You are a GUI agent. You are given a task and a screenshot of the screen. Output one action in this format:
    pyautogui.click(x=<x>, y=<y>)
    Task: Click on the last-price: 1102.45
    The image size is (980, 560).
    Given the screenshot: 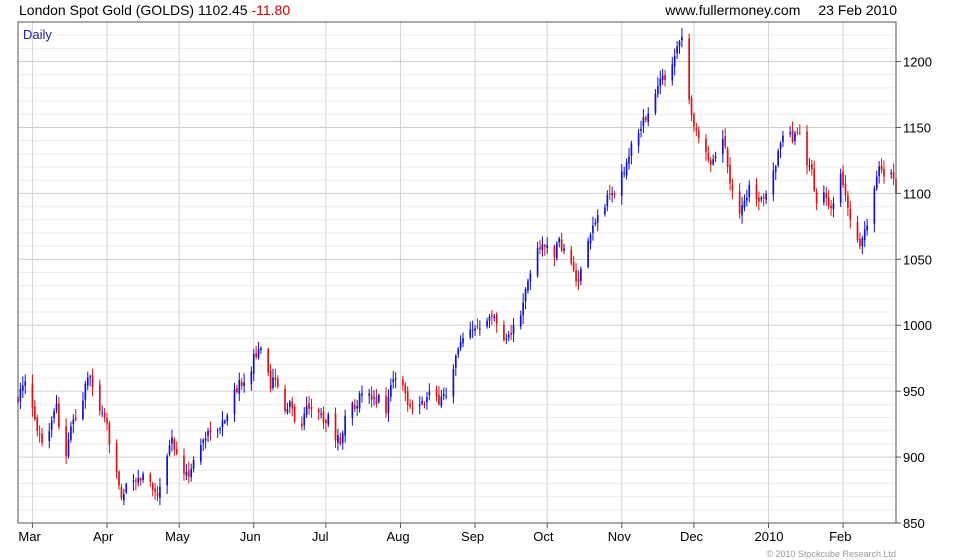 What is the action you would take?
    pyautogui.click(x=223, y=10)
    